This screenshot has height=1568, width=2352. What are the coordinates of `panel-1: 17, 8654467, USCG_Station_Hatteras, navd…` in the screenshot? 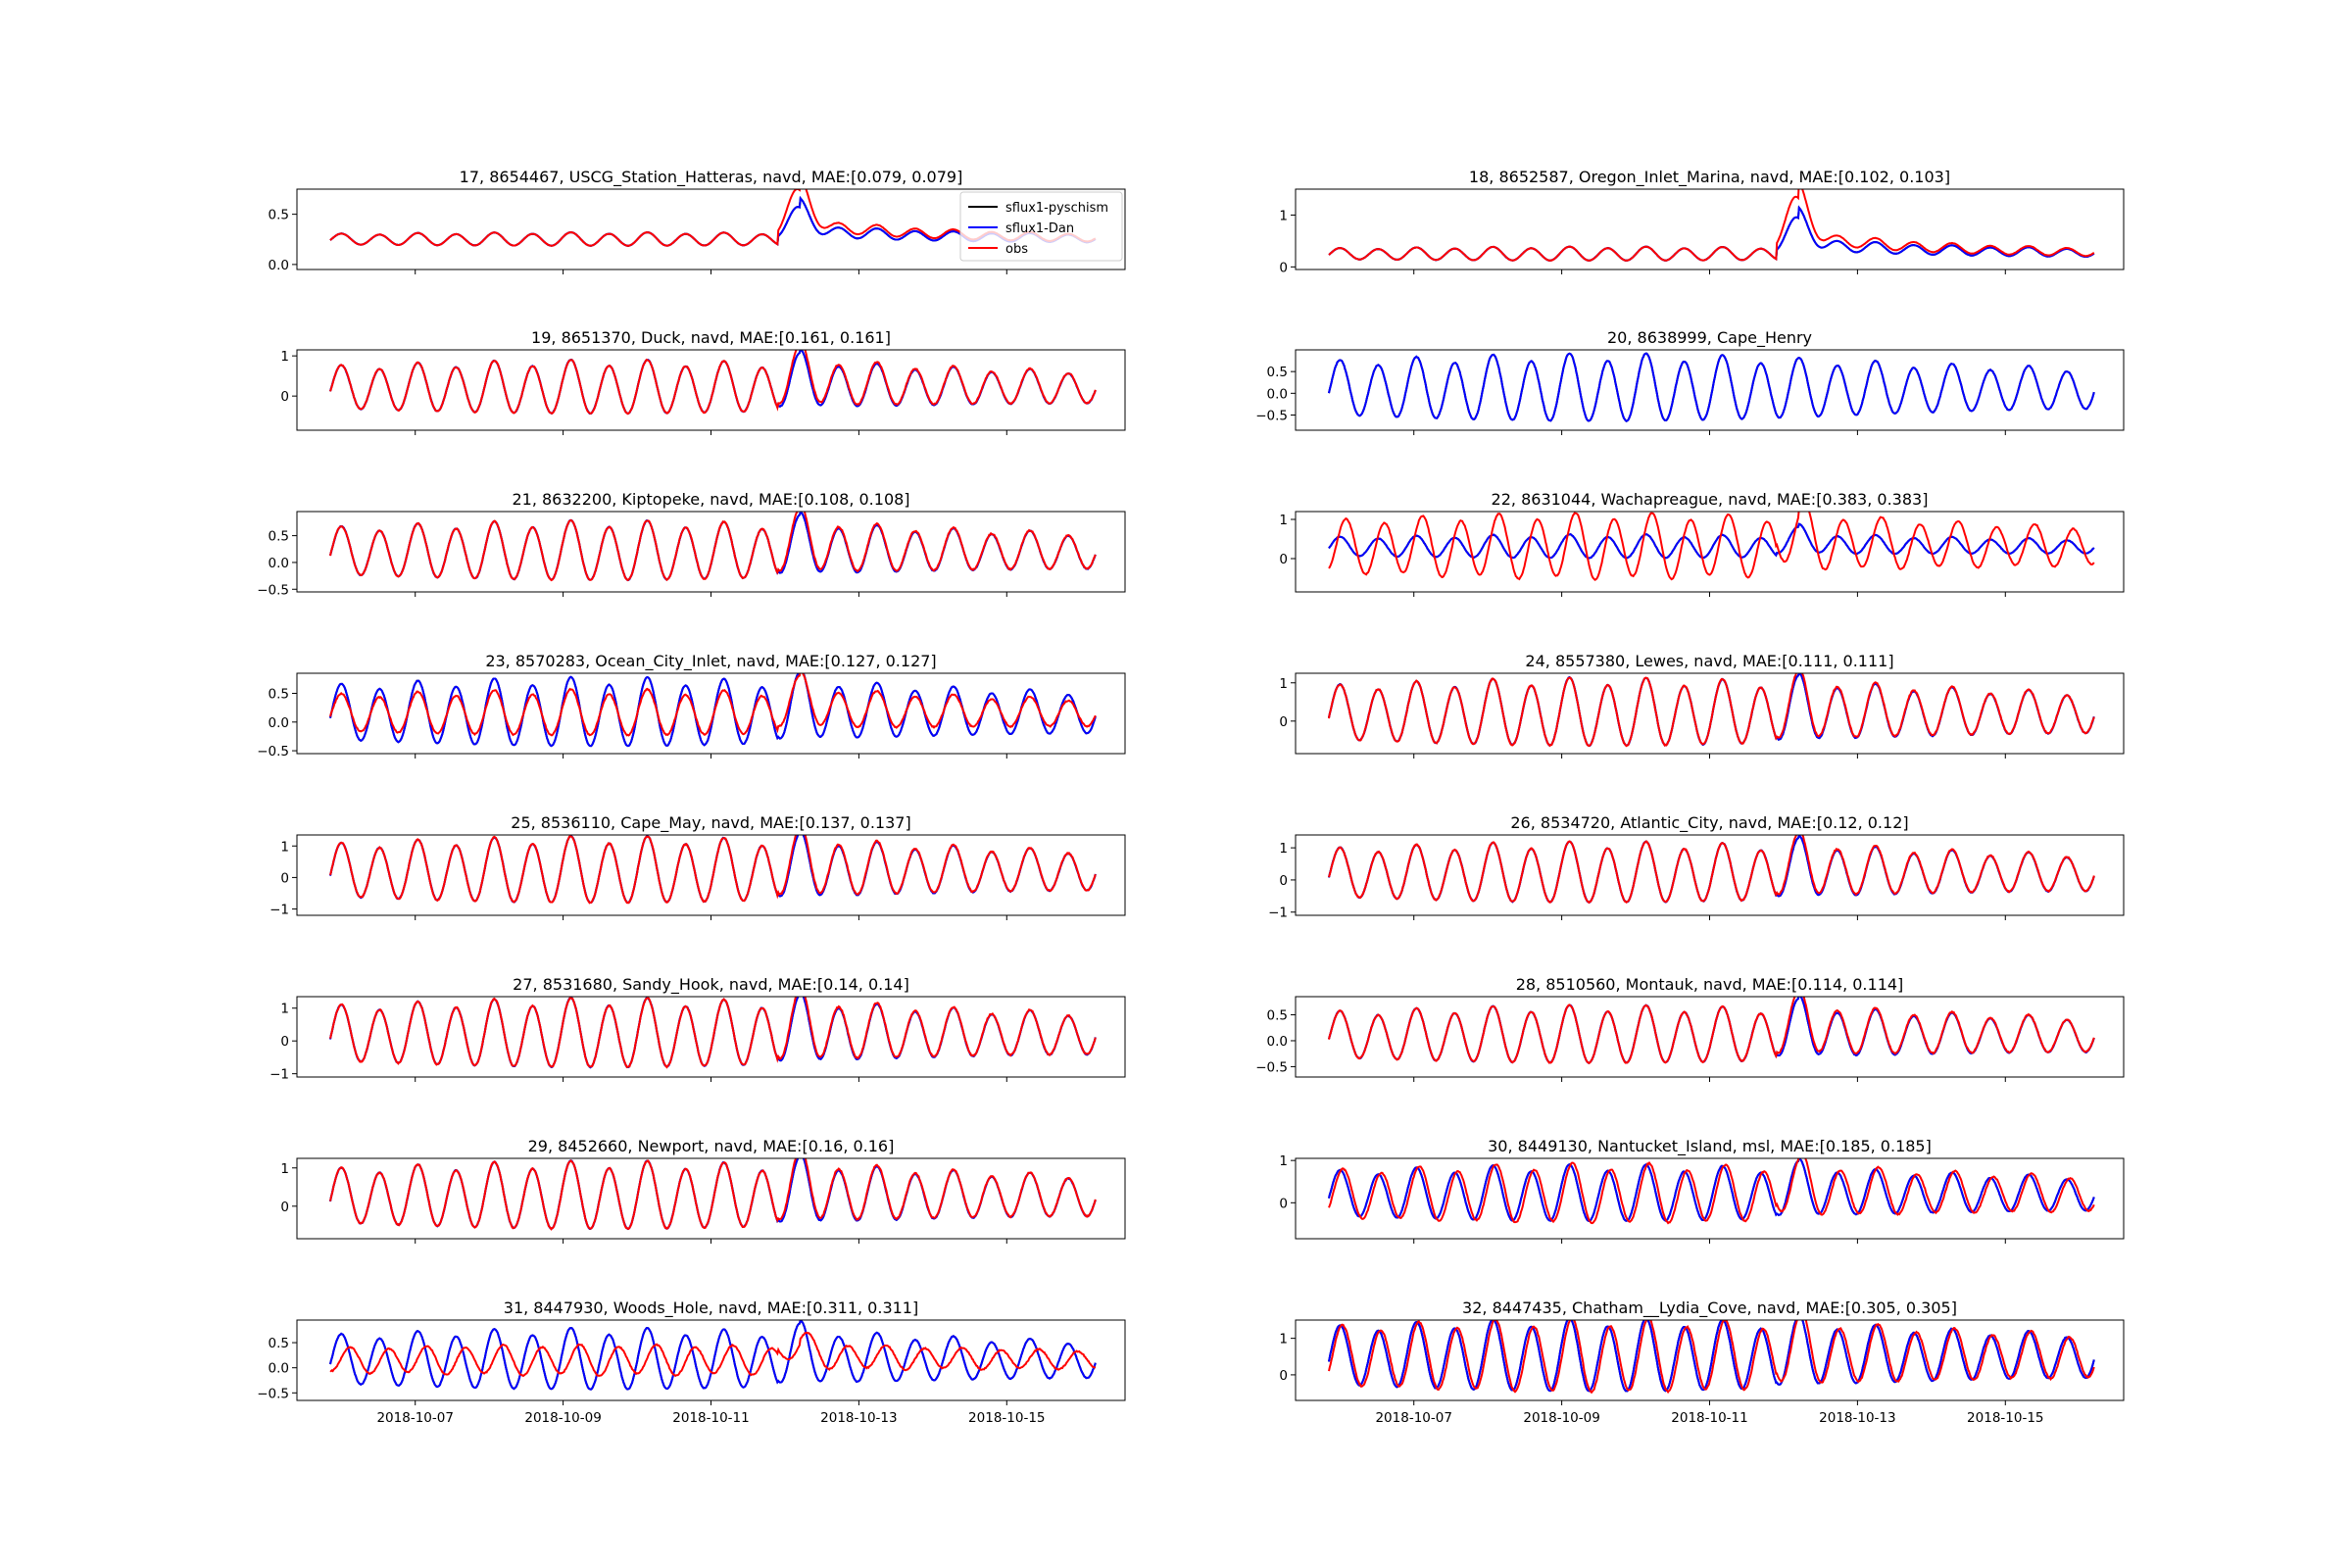 It's located at (697, 221).